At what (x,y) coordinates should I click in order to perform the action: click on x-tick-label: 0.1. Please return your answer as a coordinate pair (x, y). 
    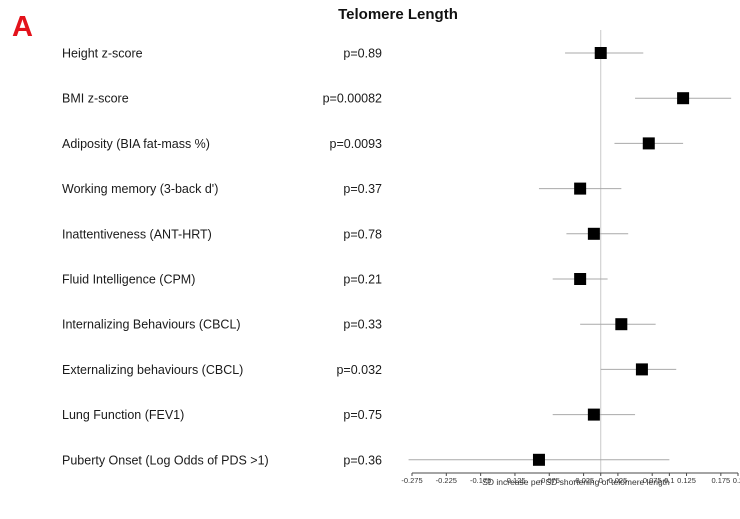
    Looking at the image, I should click on (669, 480).